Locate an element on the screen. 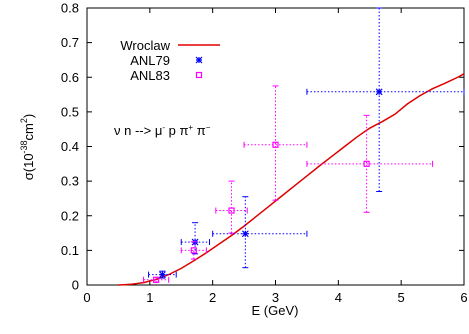 This screenshot has width=469, height=334. y-axis-label-close: ) is located at coordinates (28, 116).